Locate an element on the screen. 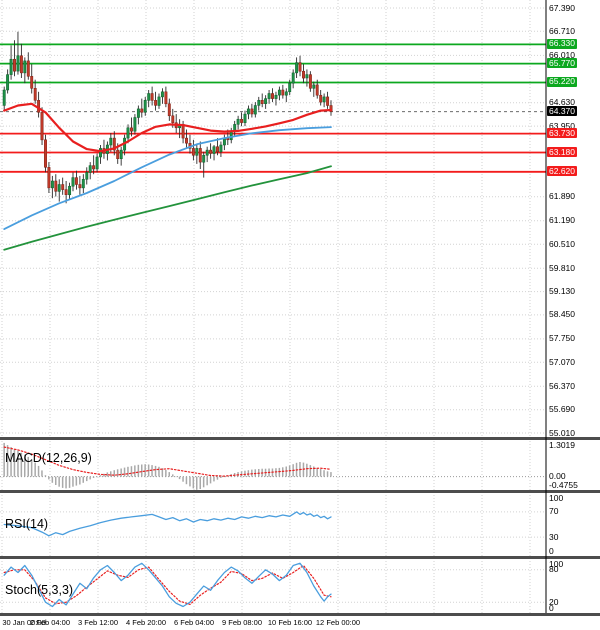 This screenshot has width=600, height=630. price-label: 59.130 is located at coordinates (562, 291).